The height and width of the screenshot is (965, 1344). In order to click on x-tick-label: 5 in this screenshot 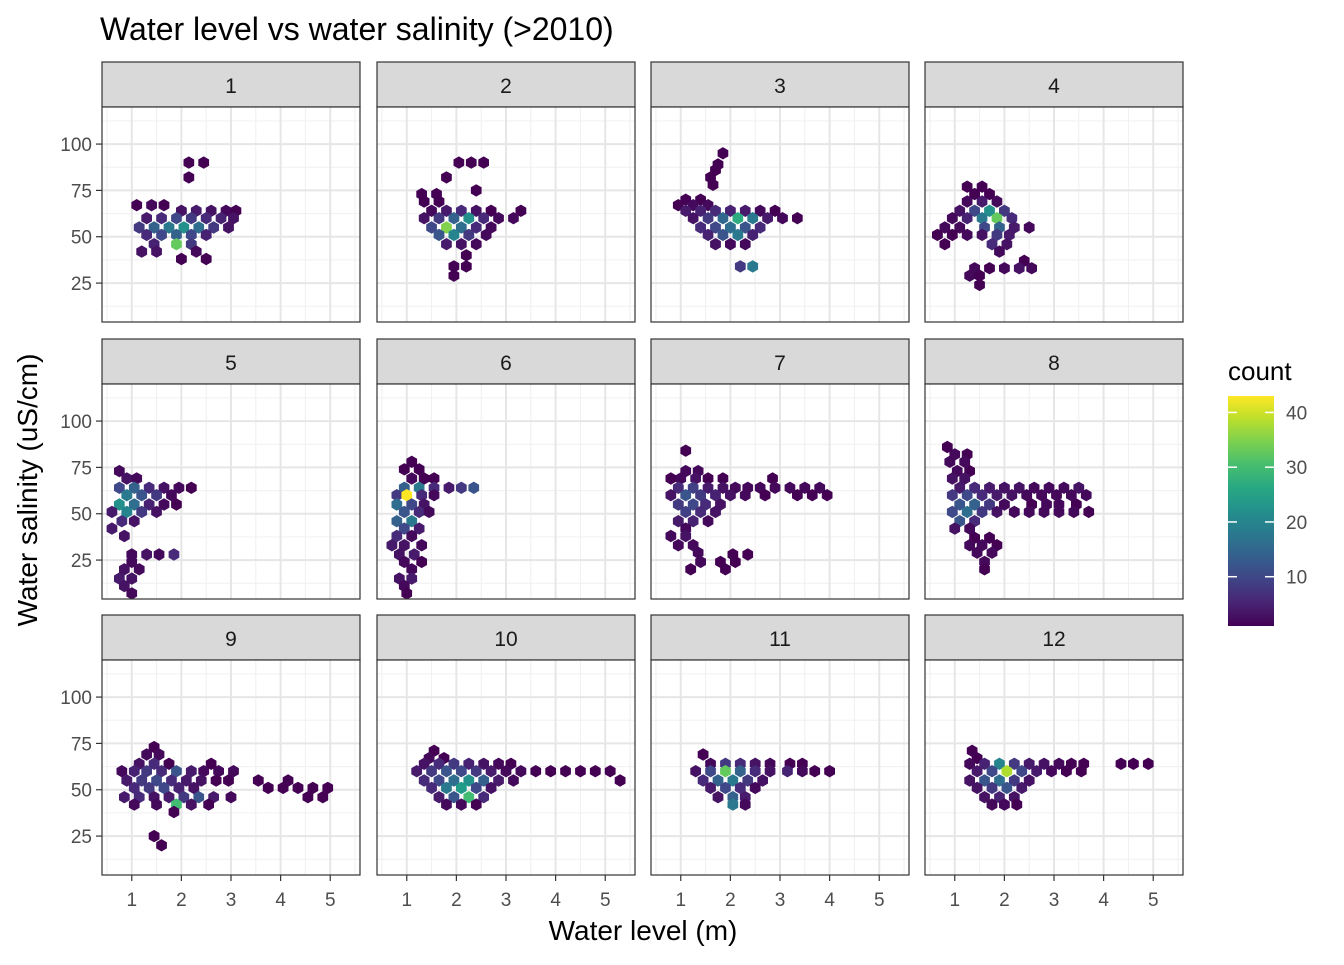, I will do `click(605, 900)`.